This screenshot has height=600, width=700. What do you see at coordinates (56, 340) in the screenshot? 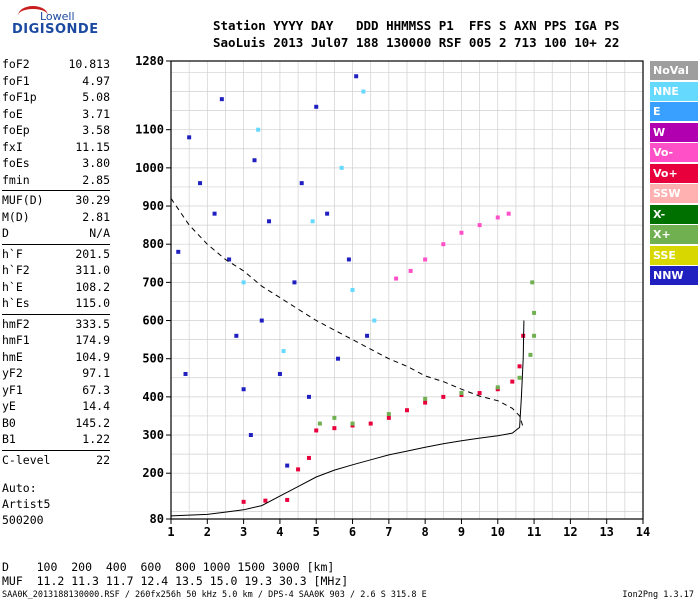
I see `param-row: hmF1 174.9` at bounding box center [56, 340].